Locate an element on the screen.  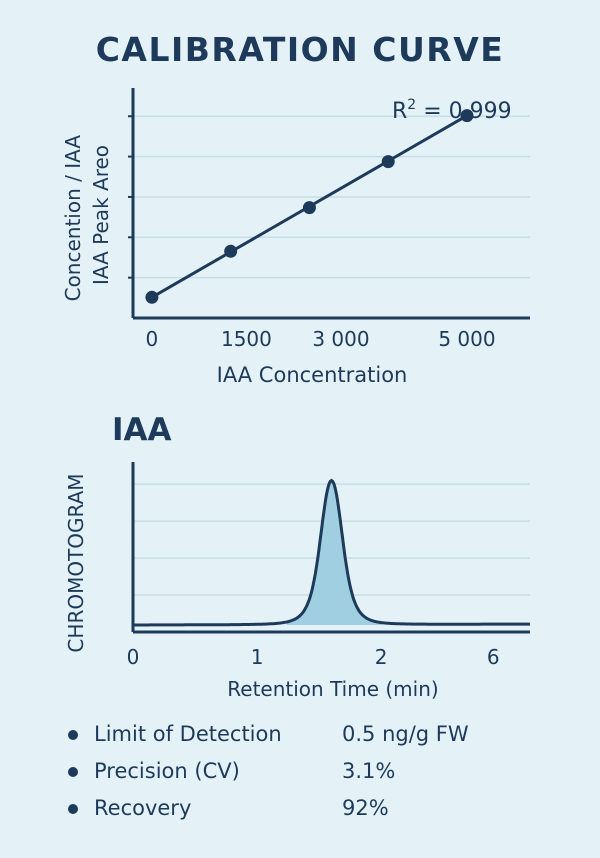
r-squared-symbol: R is located at coordinates (399, 111).